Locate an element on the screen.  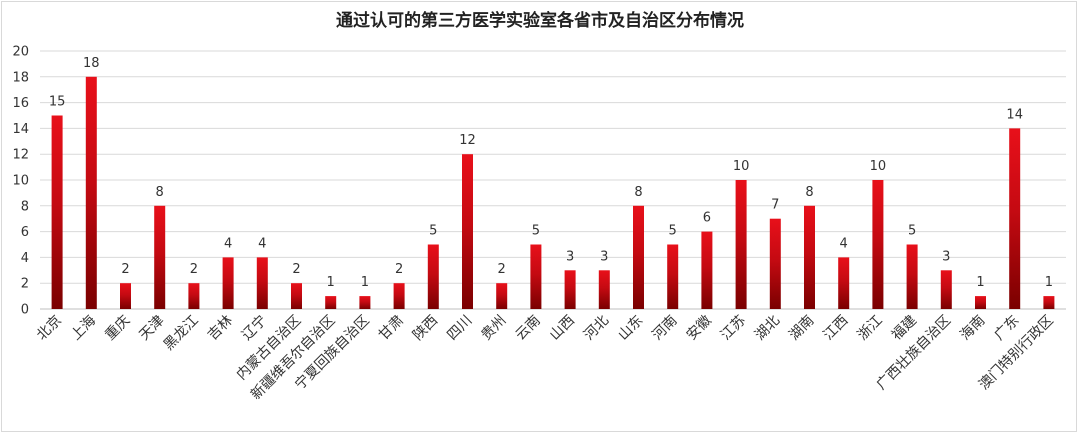
y-tick-label: 10 is located at coordinates (20, 181).